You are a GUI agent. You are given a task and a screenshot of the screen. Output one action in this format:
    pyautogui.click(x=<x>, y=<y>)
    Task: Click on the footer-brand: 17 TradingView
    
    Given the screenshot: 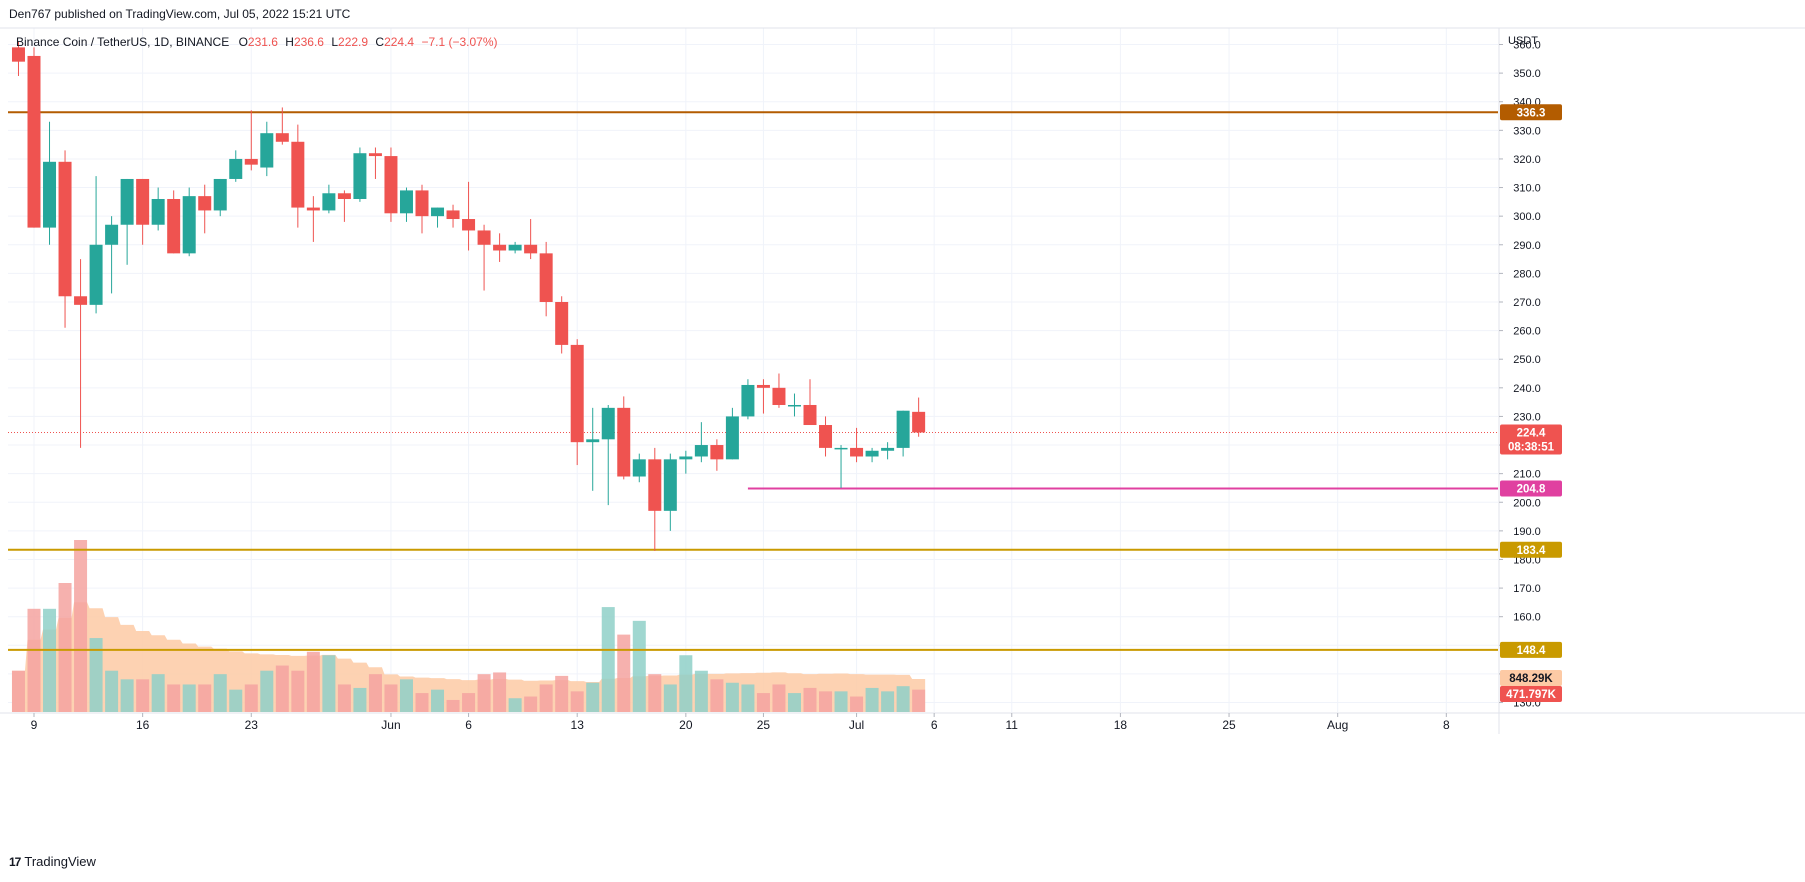 What is the action you would take?
    pyautogui.click(x=52, y=861)
    